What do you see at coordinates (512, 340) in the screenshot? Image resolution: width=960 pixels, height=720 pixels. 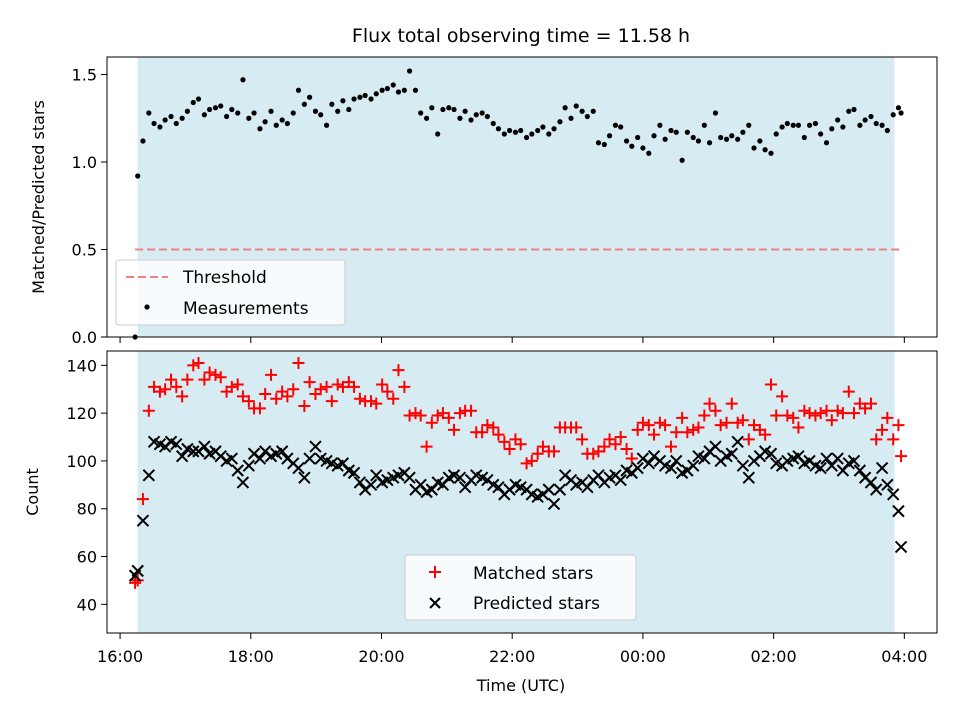 I see `top-x-ticks` at bounding box center [512, 340].